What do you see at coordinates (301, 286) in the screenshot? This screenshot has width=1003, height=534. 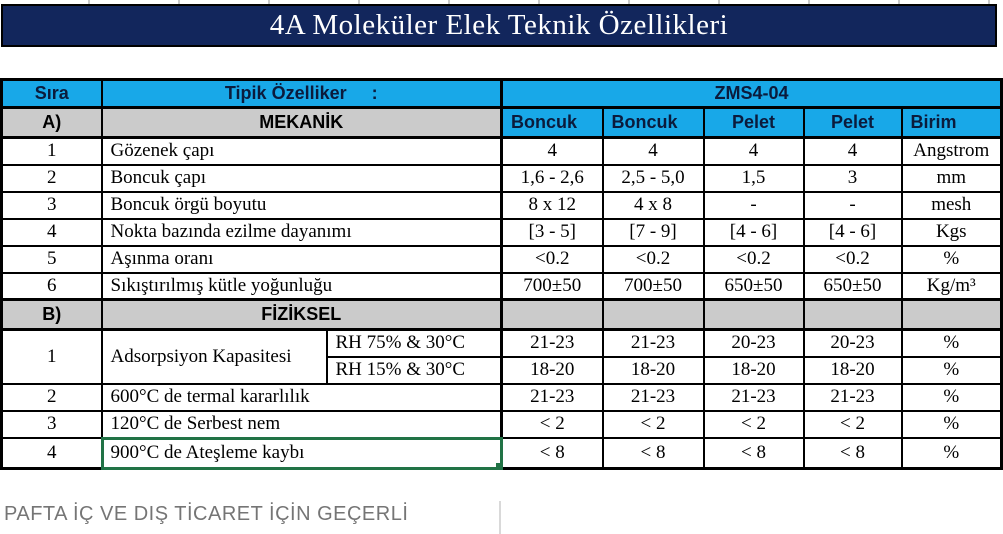 I see `property-label-cell: Sıkıştırılmış kütle yoğunluğu` at bounding box center [301, 286].